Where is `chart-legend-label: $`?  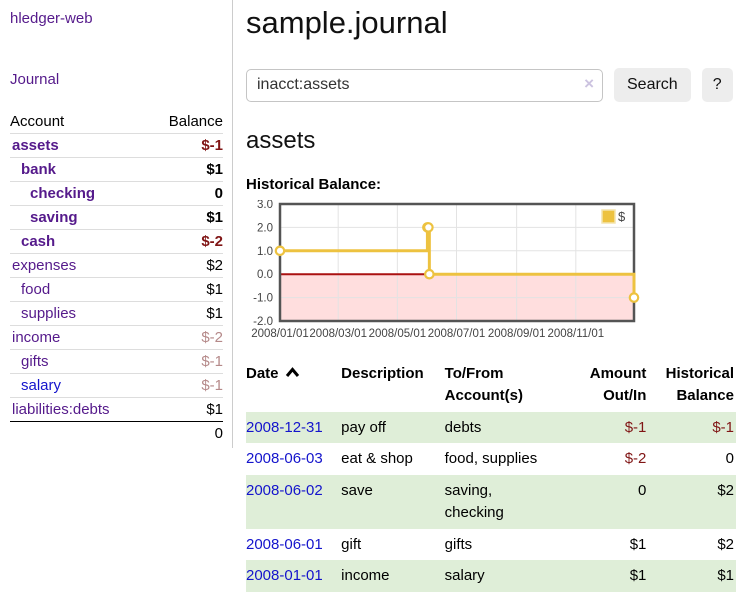 chart-legend-label: $ is located at coordinates (622, 216).